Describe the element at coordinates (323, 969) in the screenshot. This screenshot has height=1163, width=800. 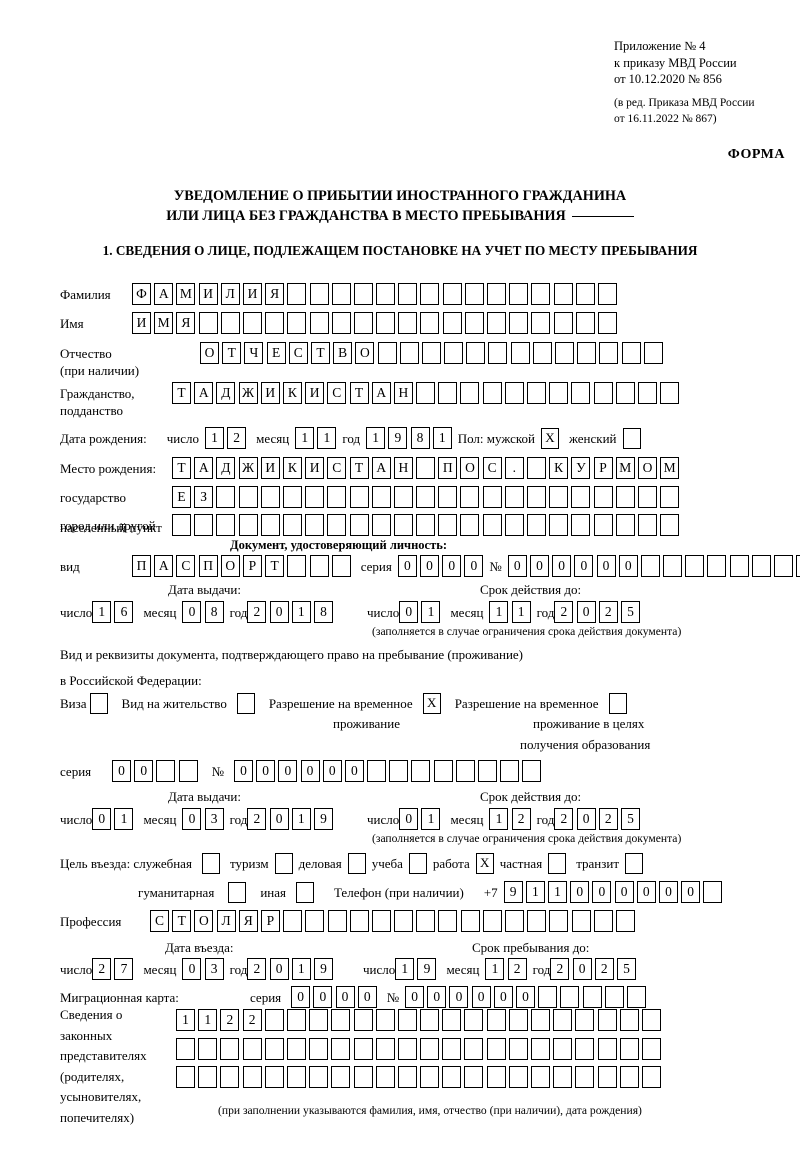
I see `char-box: 9` at that location.